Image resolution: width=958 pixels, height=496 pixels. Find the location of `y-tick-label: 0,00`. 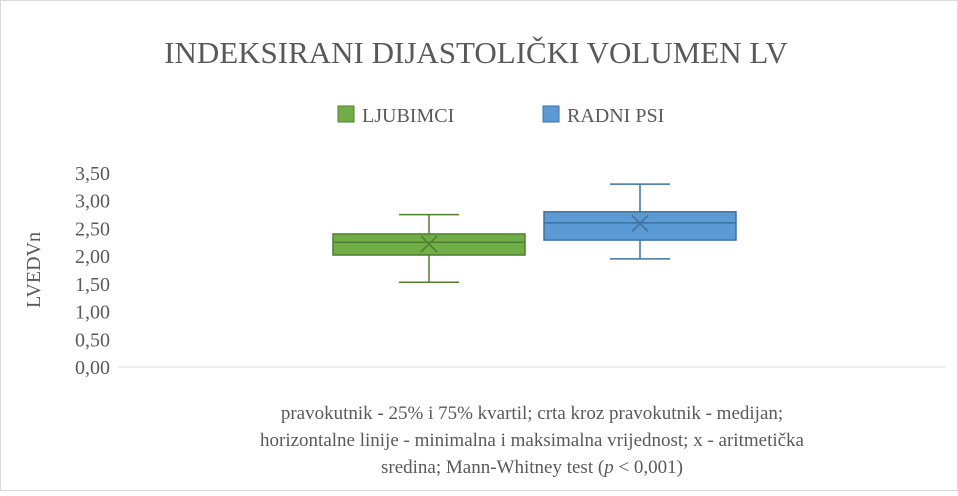

y-tick-label: 0,00 is located at coordinates (92, 368).